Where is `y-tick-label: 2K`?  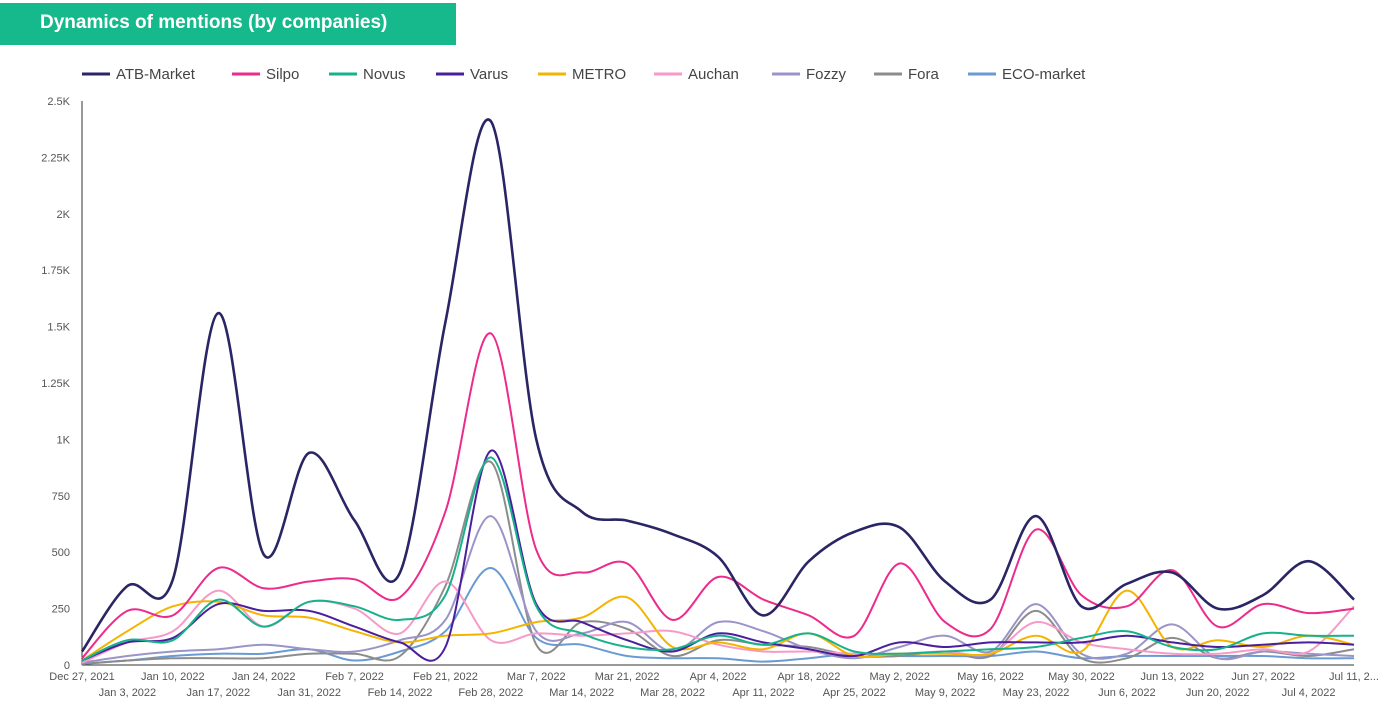 y-tick-label: 2K is located at coordinates (64, 215).